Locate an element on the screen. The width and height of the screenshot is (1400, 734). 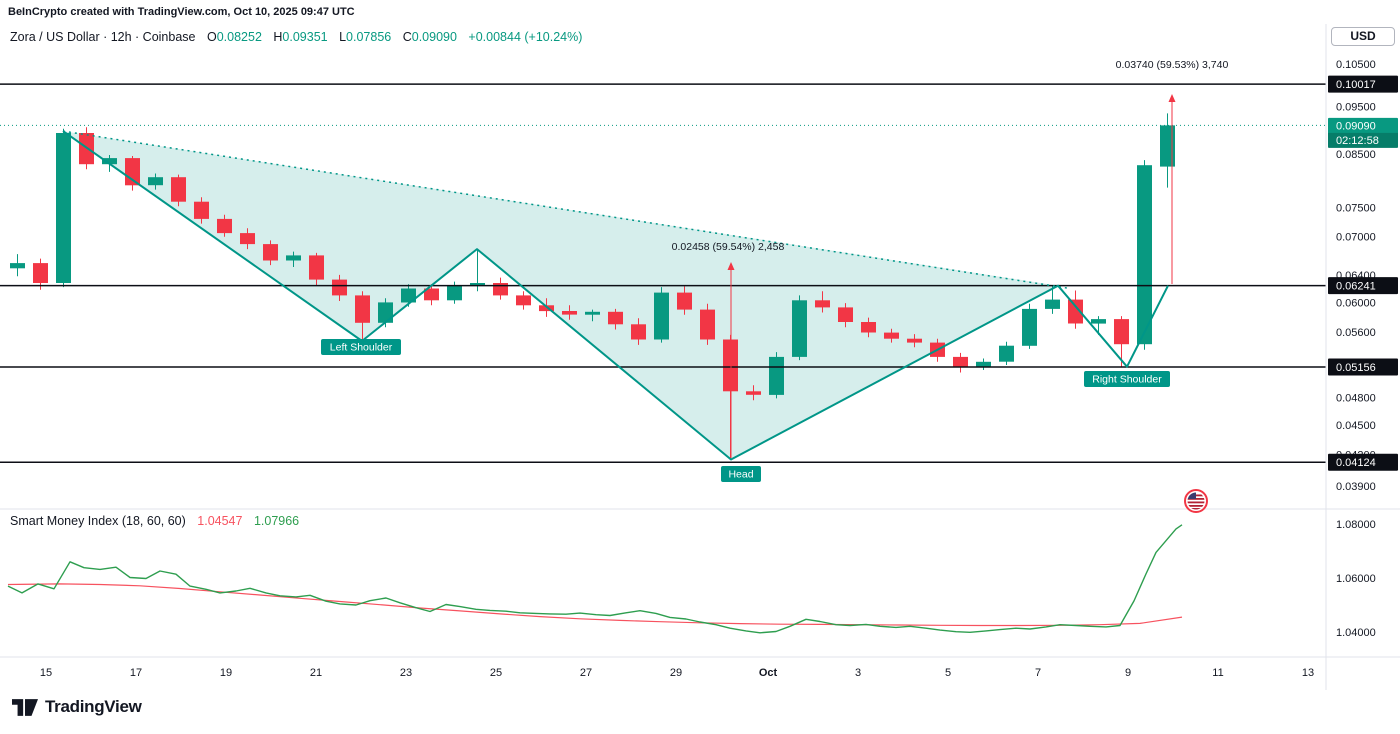
svg-text: 0.05156 is located at coordinates (1356, 368).